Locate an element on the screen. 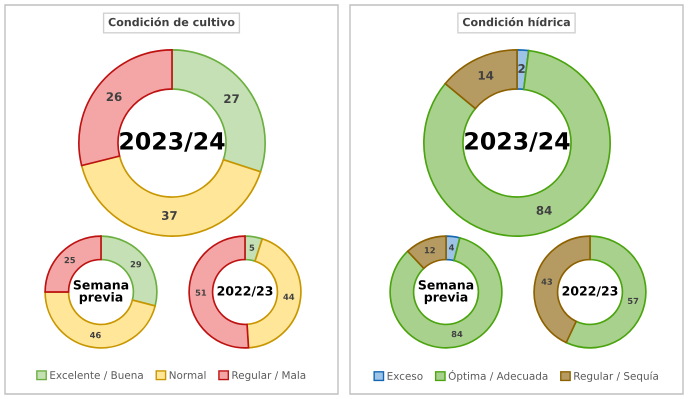  legend-label: Óptima / Adecuada is located at coordinates (498, 376).